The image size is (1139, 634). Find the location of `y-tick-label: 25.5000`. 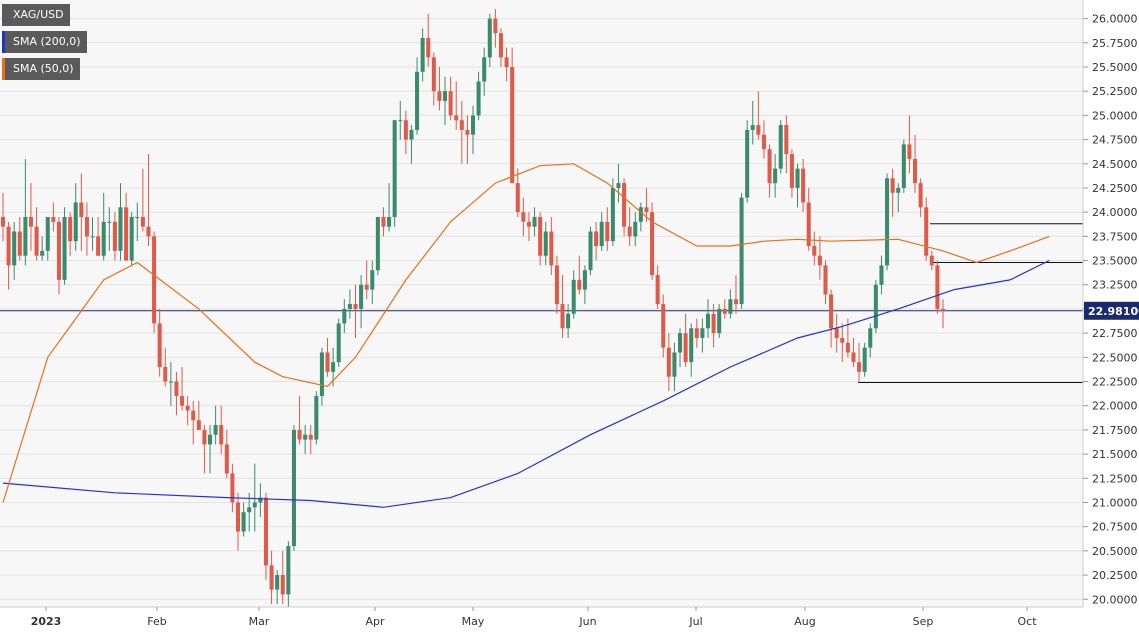

y-tick-label: 25.5000 is located at coordinates (1115, 67).